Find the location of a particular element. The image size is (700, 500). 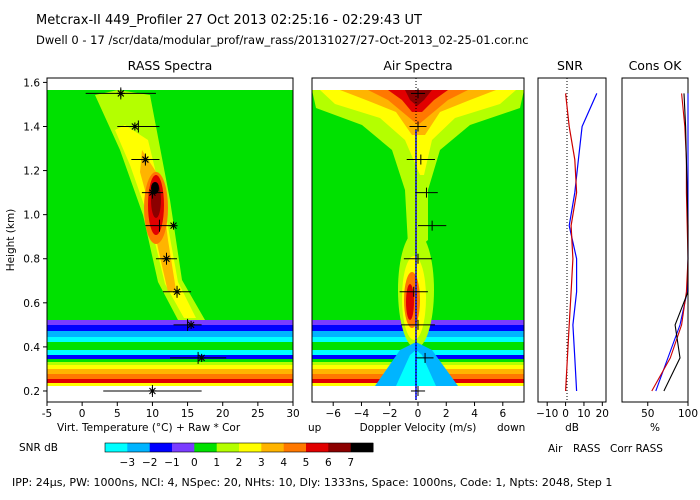

snr-panel: −10 0 10 20 dB is located at coordinates (572, 255).